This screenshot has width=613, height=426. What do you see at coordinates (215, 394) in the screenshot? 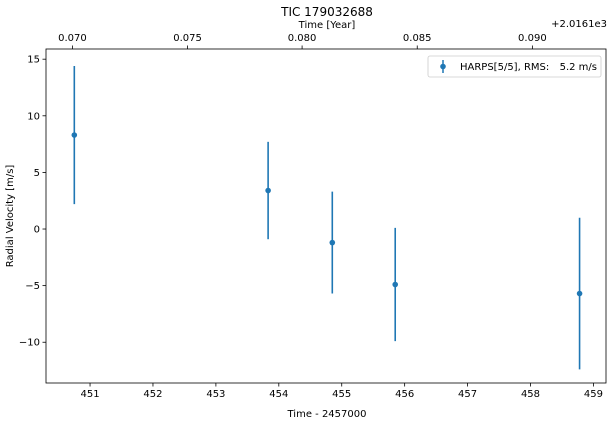
I see `x-tick-label: 453` at bounding box center [215, 394].